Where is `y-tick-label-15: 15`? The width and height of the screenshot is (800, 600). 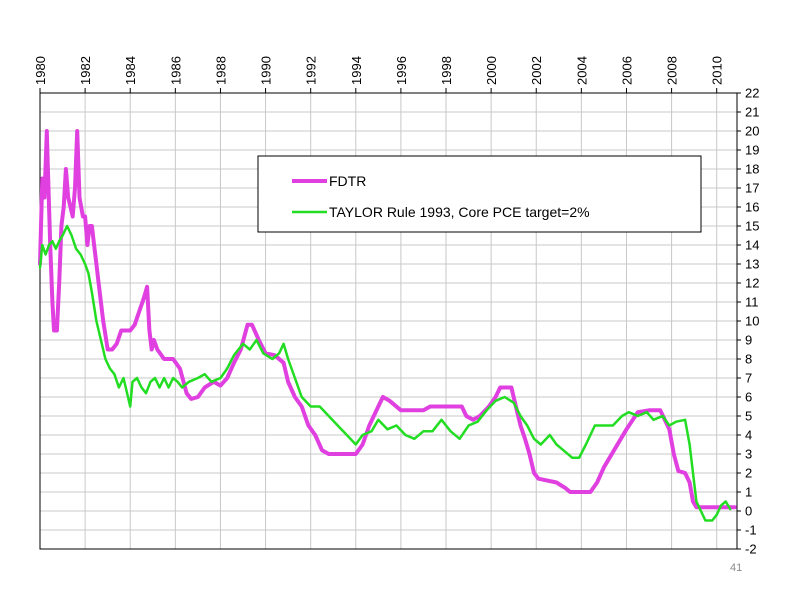 y-tick-label-15: 15 is located at coordinates (752, 226).